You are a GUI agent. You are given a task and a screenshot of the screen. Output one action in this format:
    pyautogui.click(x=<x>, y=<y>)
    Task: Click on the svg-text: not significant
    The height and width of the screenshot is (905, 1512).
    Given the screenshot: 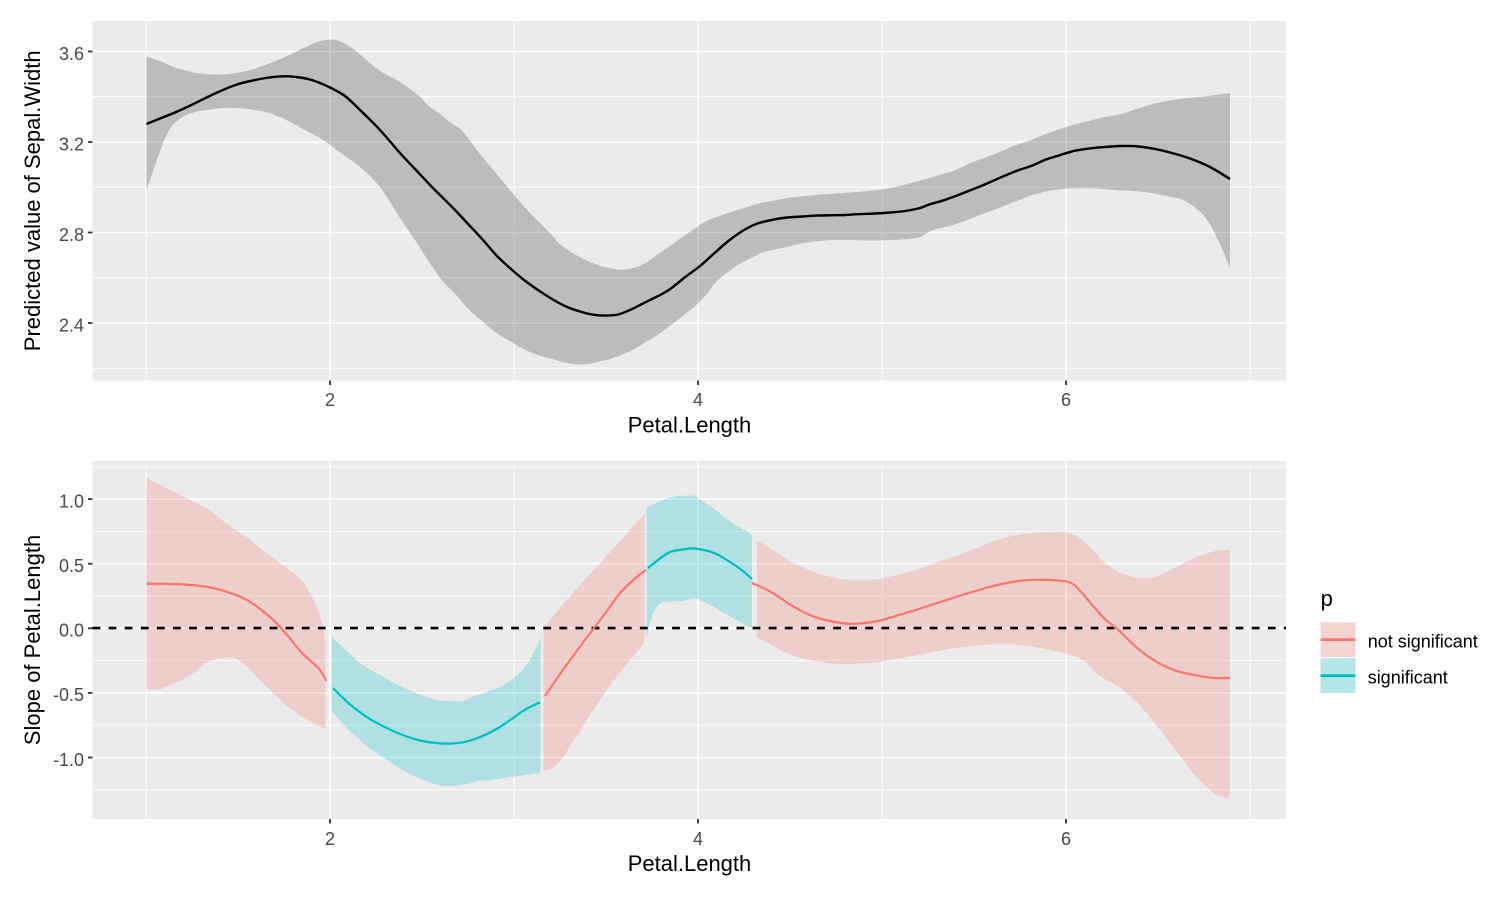 What is the action you would take?
    pyautogui.click(x=1423, y=641)
    